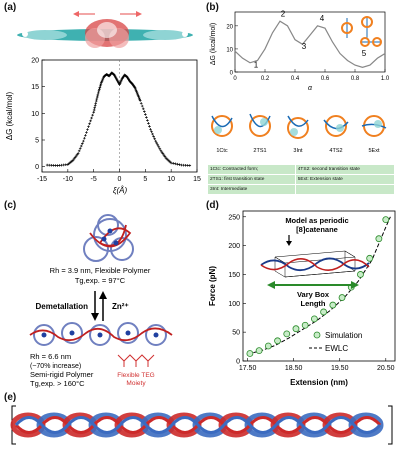 Image resolution: width=400 pixels, height=453 pixels. I want to click on ewlc-fit-line, so click(319, 285).